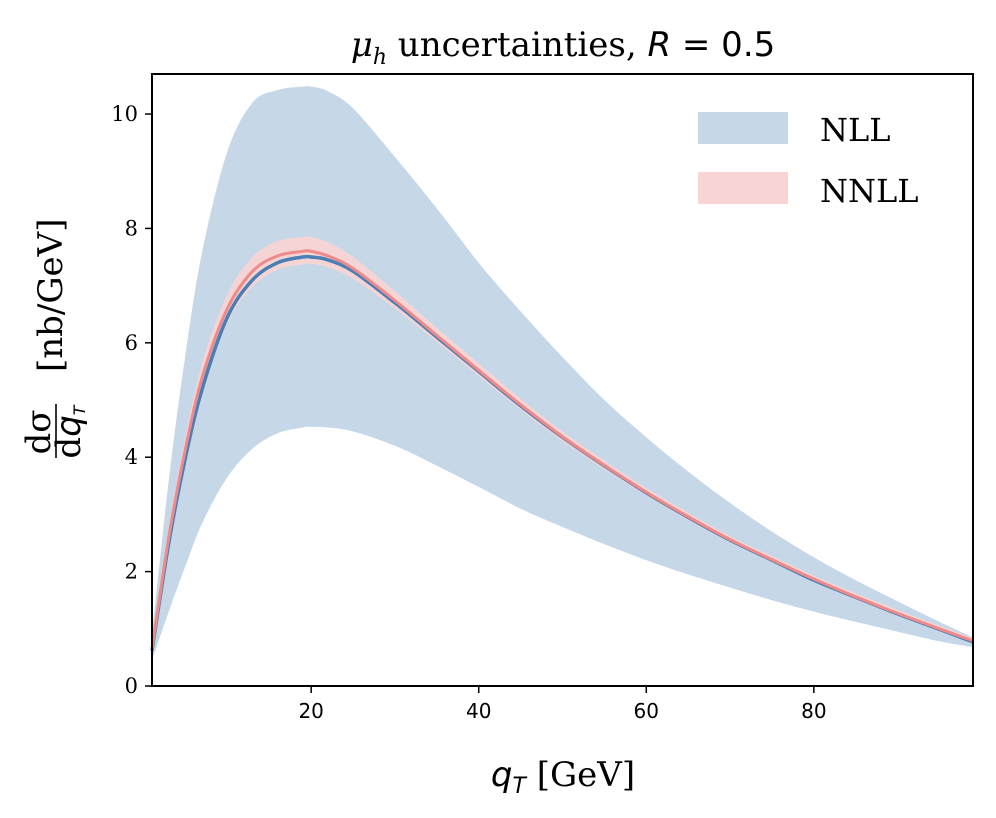 The height and width of the screenshot is (818, 996). Describe the element at coordinates (380, 57) in the screenshot. I see `title-mu-subscript: h` at that location.